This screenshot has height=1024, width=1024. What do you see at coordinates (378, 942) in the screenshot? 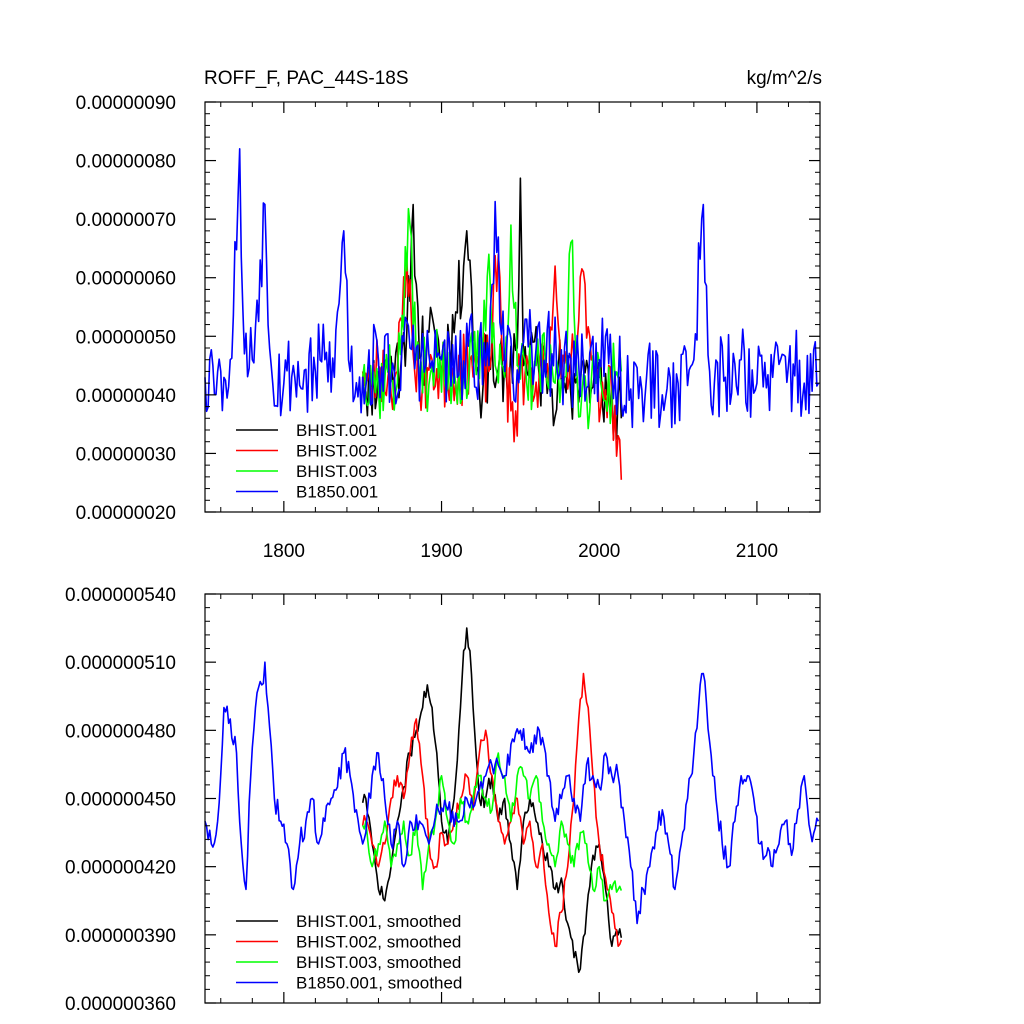
I see `legend-label: BHIST.002, smoothed` at bounding box center [378, 942].